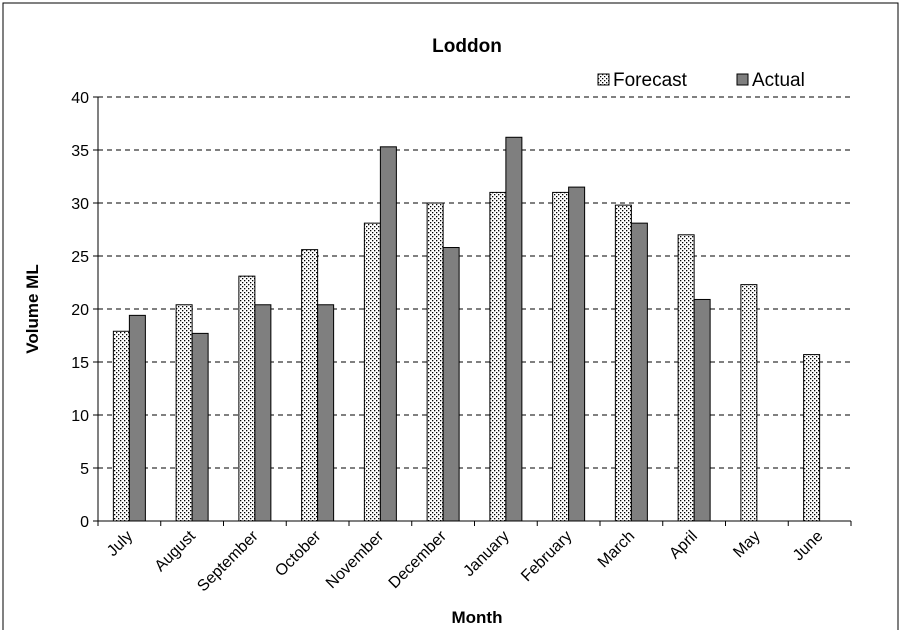 The image size is (901, 635). I want to click on x-axis-label: Month, so click(477, 617).